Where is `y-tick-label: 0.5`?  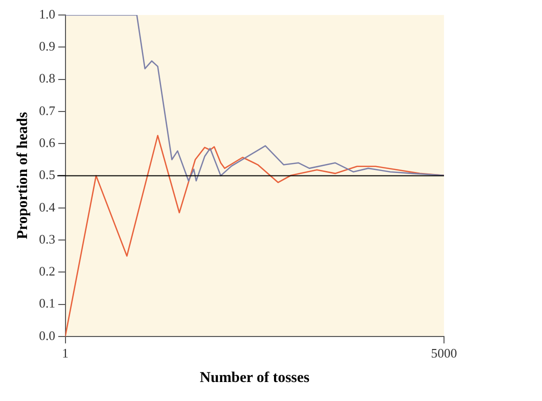 y-tick-label: 0.5 is located at coordinates (47, 174).